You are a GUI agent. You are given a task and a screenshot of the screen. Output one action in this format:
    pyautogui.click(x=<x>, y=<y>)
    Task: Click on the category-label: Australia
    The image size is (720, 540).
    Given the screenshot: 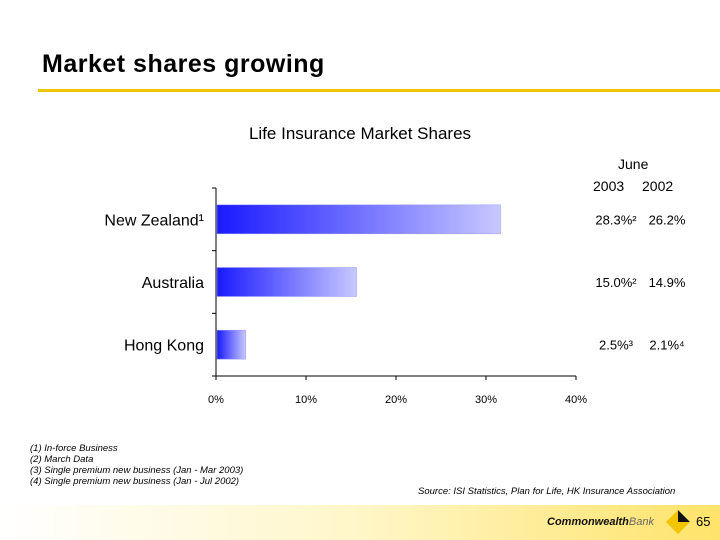 What is the action you would take?
    pyautogui.click(x=173, y=283)
    